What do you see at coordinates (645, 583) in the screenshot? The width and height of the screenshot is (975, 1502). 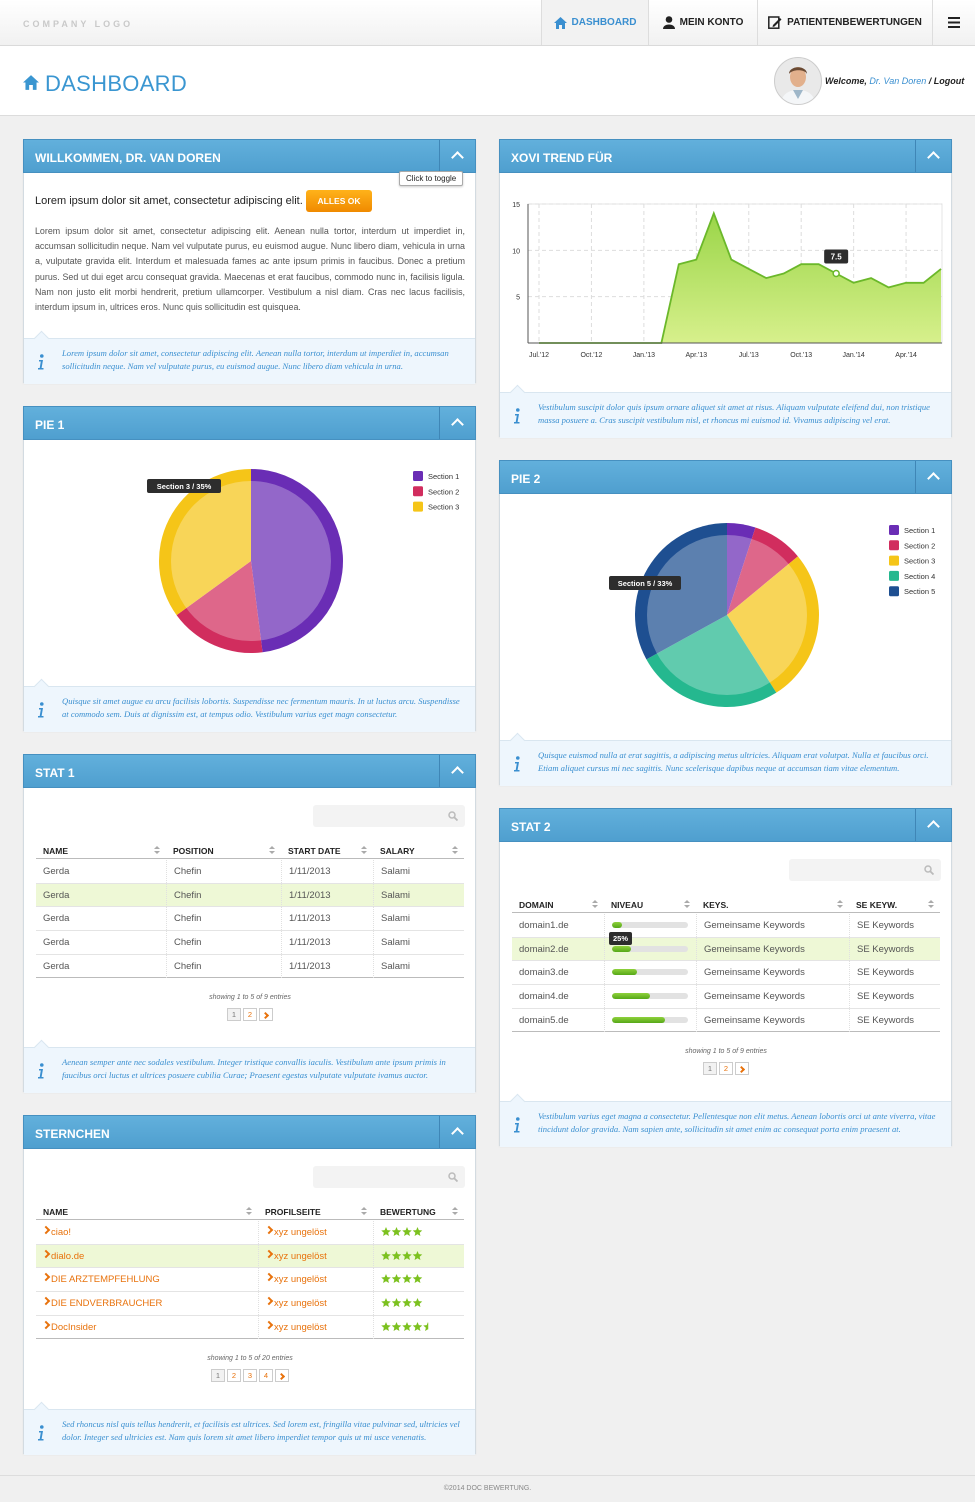 I see `pie-tooltip-box` at bounding box center [645, 583].